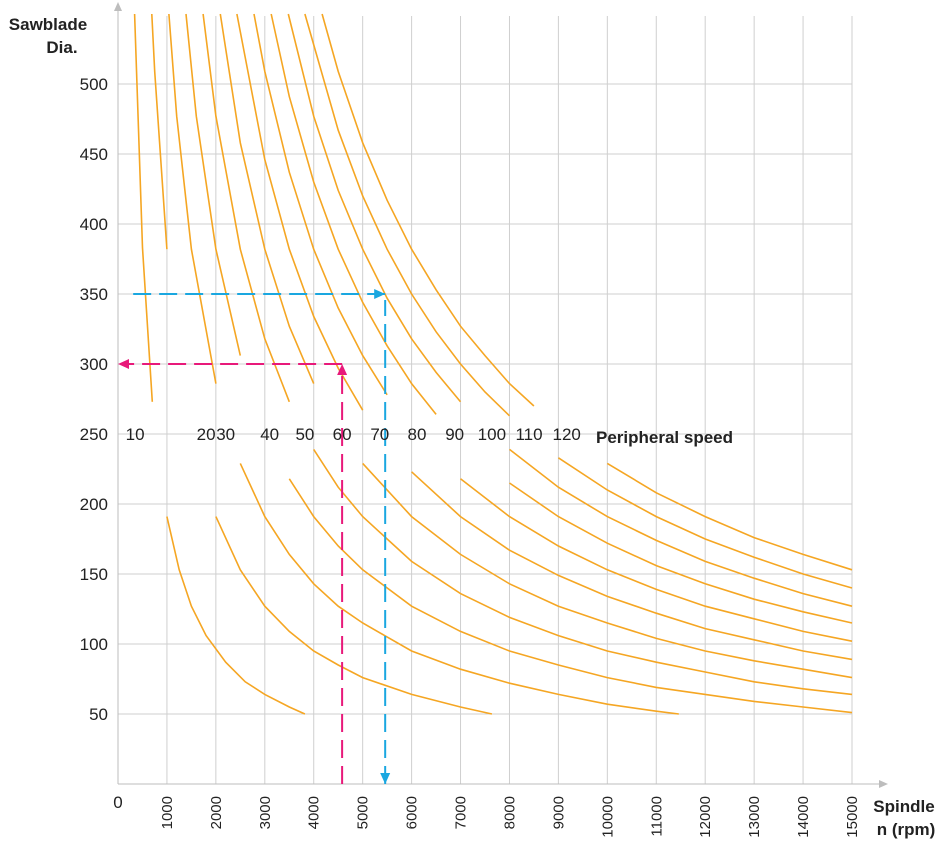 This screenshot has height=846, width=946. Describe the element at coordinates (385, 778) in the screenshot. I see `example-arrowhead-down` at that location.